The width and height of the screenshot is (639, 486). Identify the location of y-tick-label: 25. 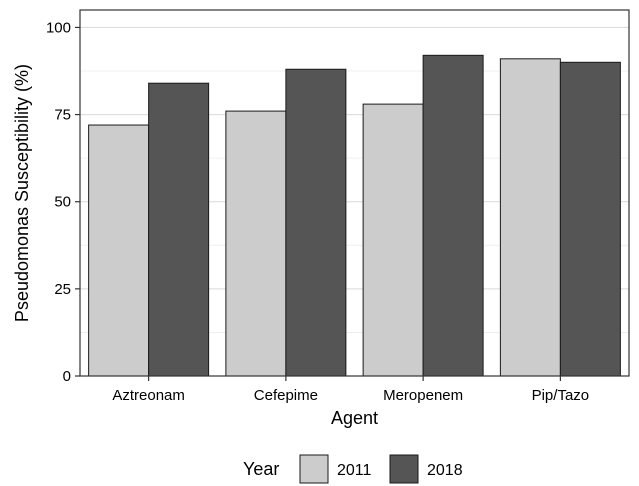
(62, 289).